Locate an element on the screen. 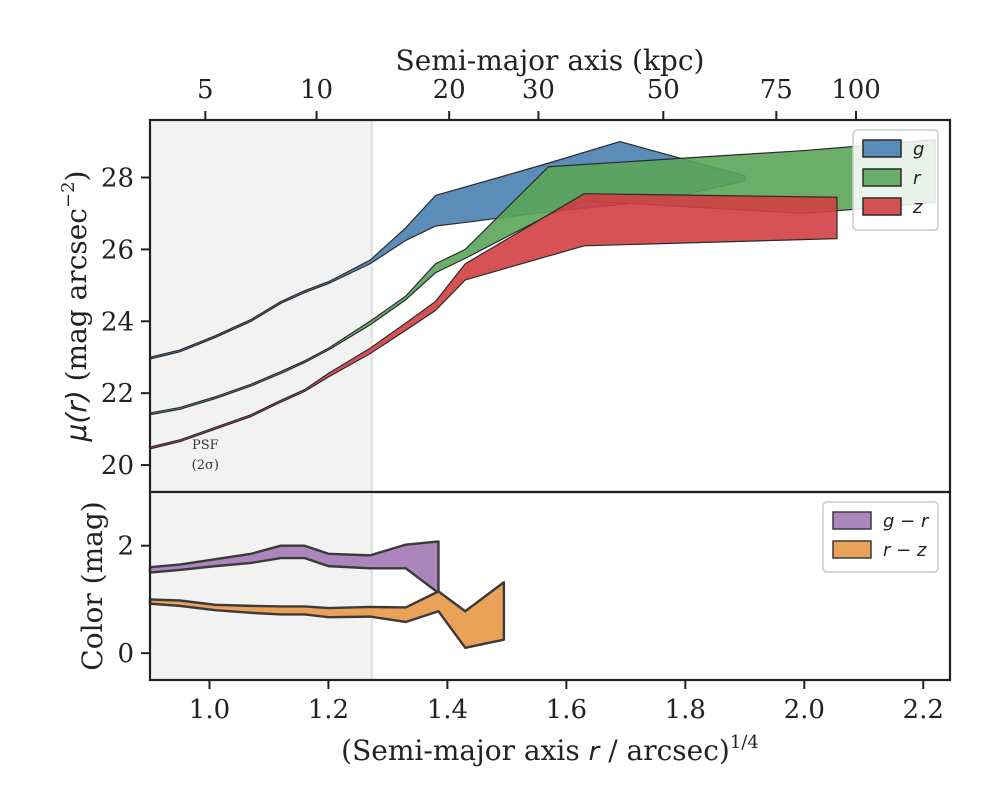 The image size is (1000, 800). x-tick-label: 2.2 is located at coordinates (923, 710).